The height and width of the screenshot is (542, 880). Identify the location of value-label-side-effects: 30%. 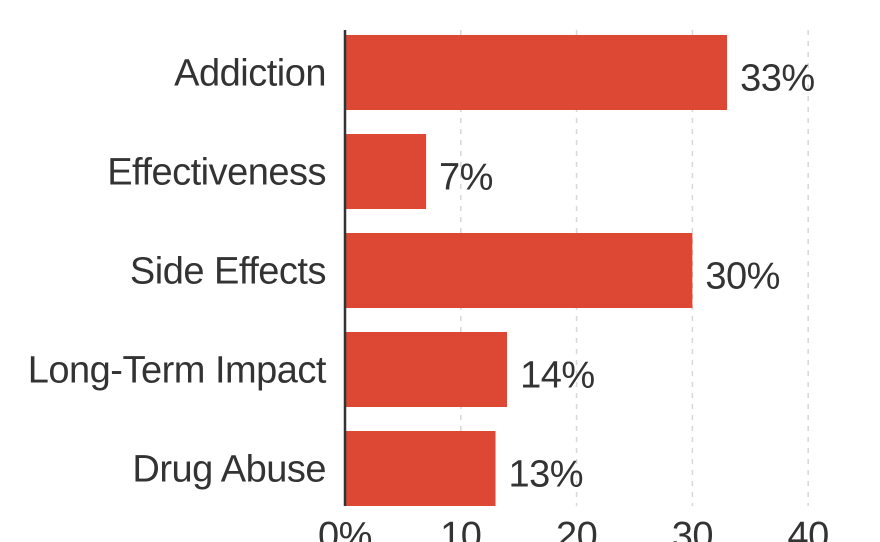
(742, 277).